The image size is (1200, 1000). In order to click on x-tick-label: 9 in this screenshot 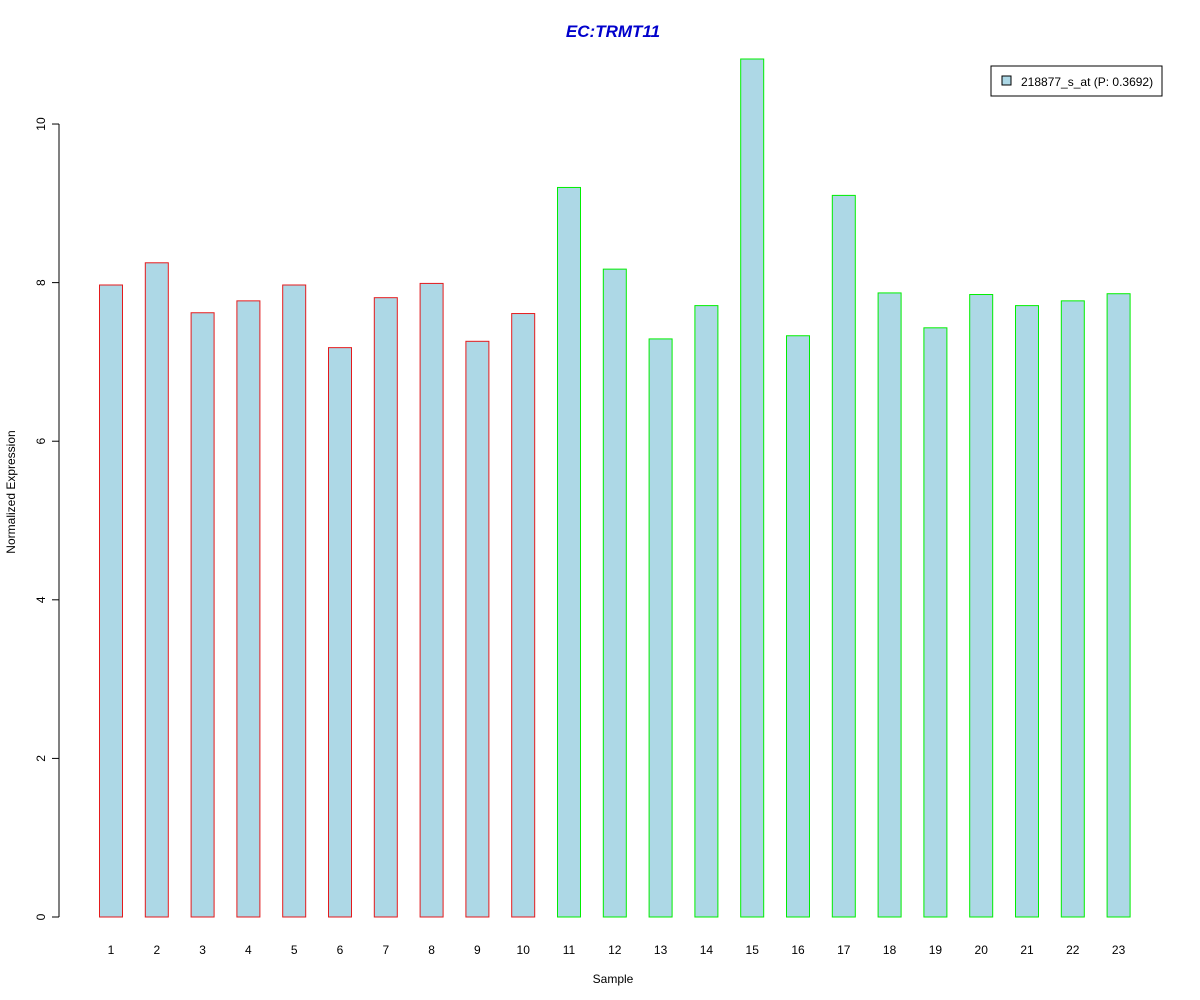, I will do `click(477, 950)`.